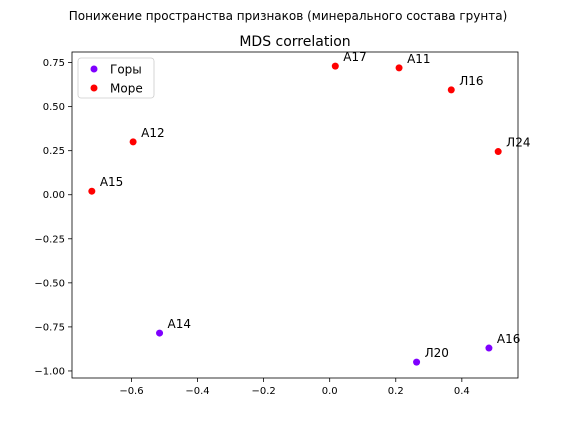  I want to click on point-label: Л16, so click(471, 81).